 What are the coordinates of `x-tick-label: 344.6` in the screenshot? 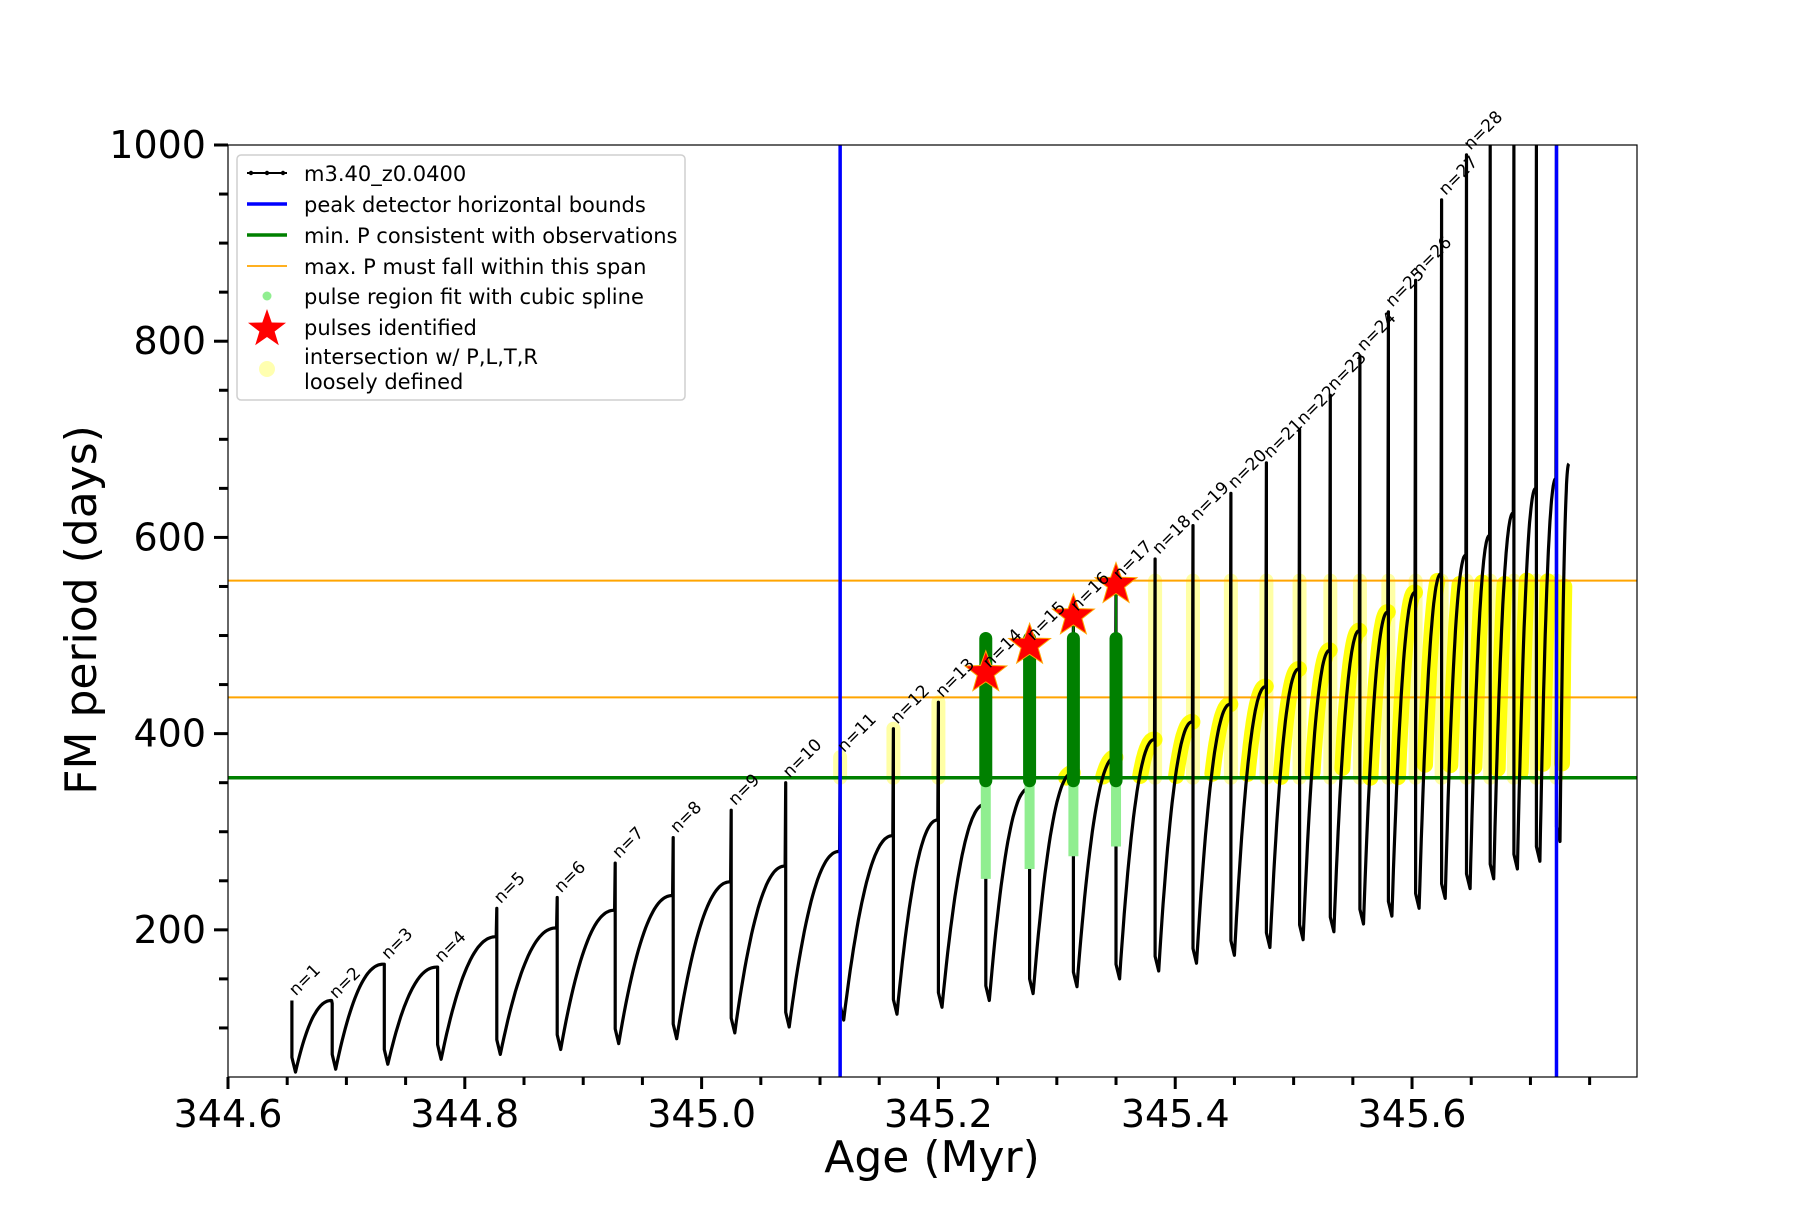 It's located at (228, 1114).